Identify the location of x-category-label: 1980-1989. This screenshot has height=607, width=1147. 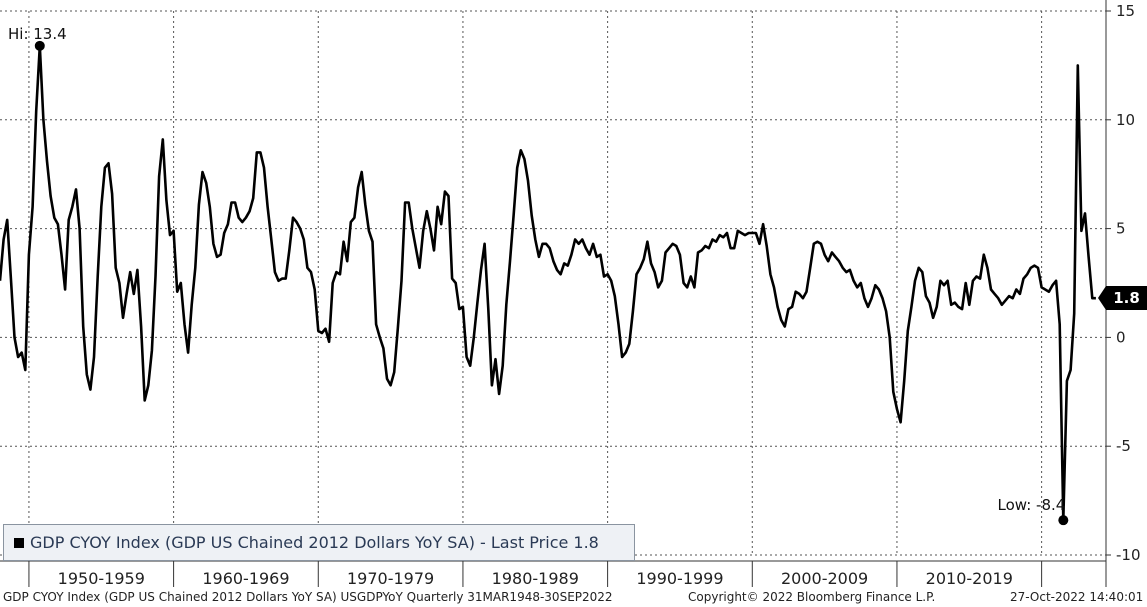
(535, 578).